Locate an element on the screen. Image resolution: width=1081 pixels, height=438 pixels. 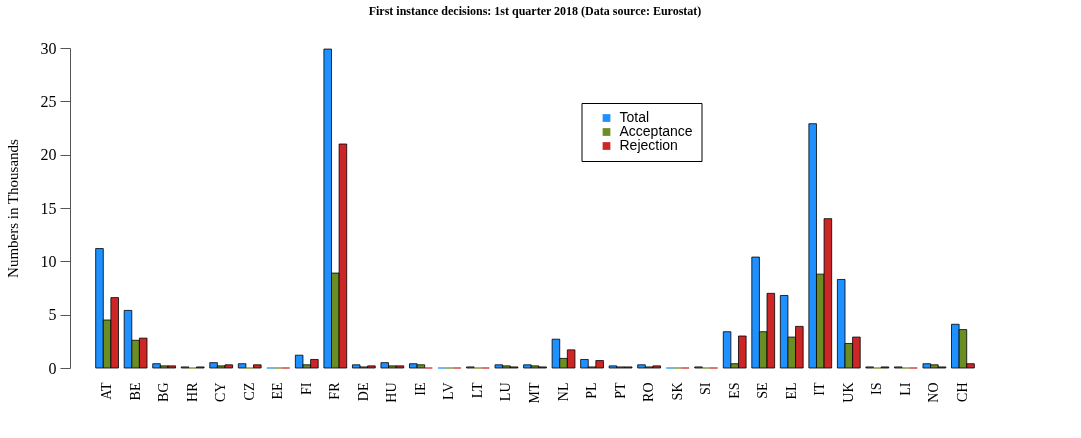
x-tick-label: HR is located at coordinates (192, 391).